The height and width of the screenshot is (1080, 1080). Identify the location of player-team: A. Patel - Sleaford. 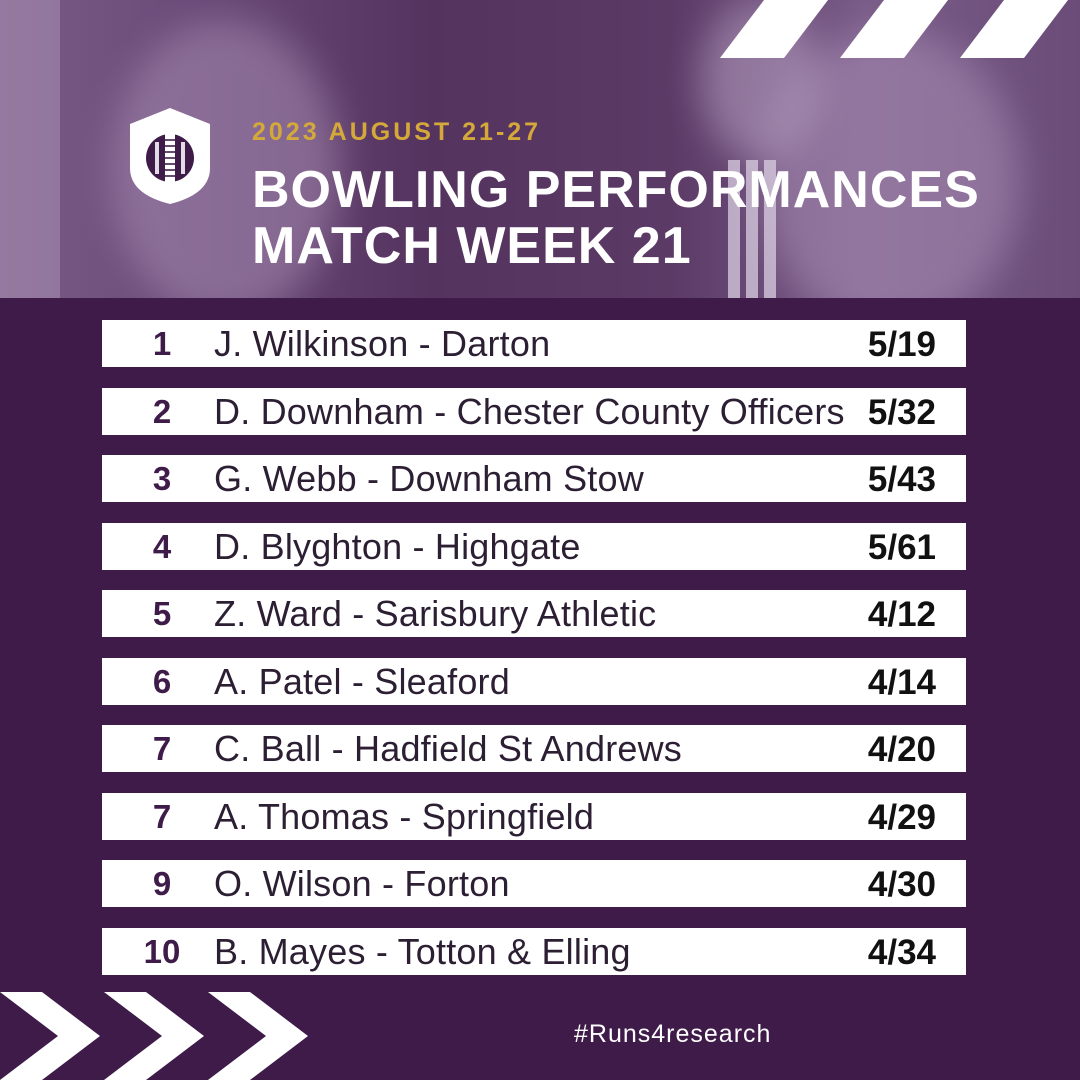
(362, 681).